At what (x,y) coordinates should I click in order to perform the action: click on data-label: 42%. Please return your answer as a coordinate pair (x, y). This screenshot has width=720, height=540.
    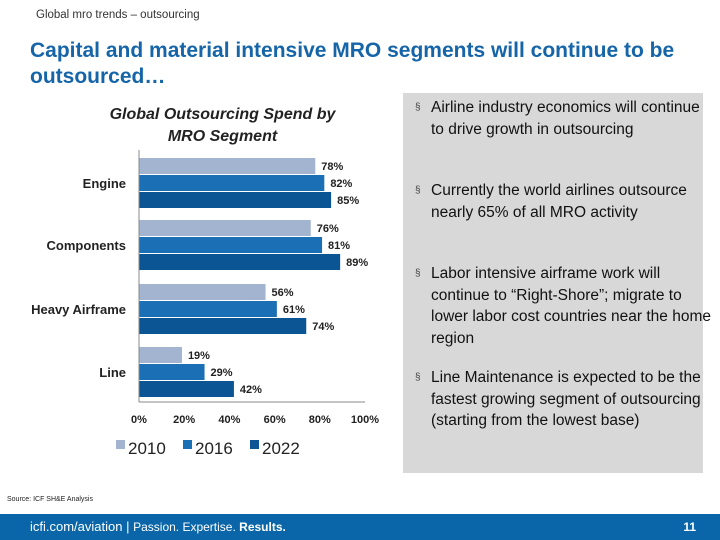
    Looking at the image, I should click on (251, 390).